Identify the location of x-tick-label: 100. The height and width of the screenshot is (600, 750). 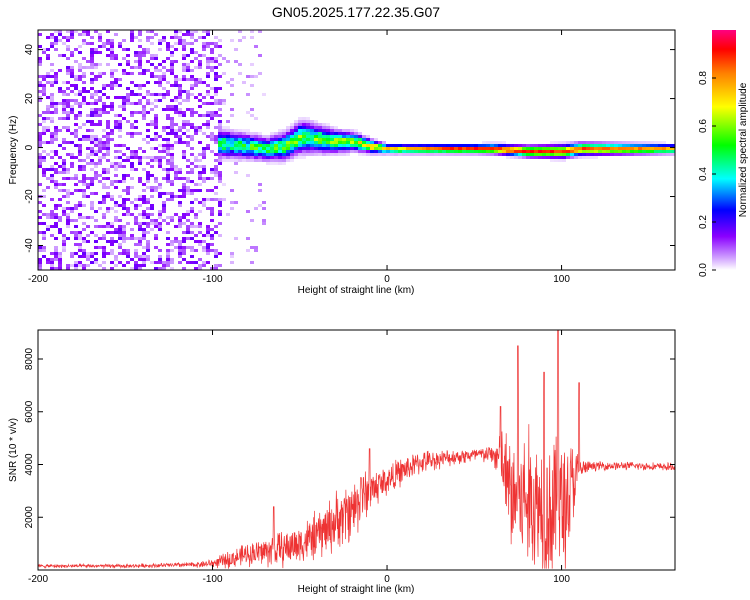
(561, 579).